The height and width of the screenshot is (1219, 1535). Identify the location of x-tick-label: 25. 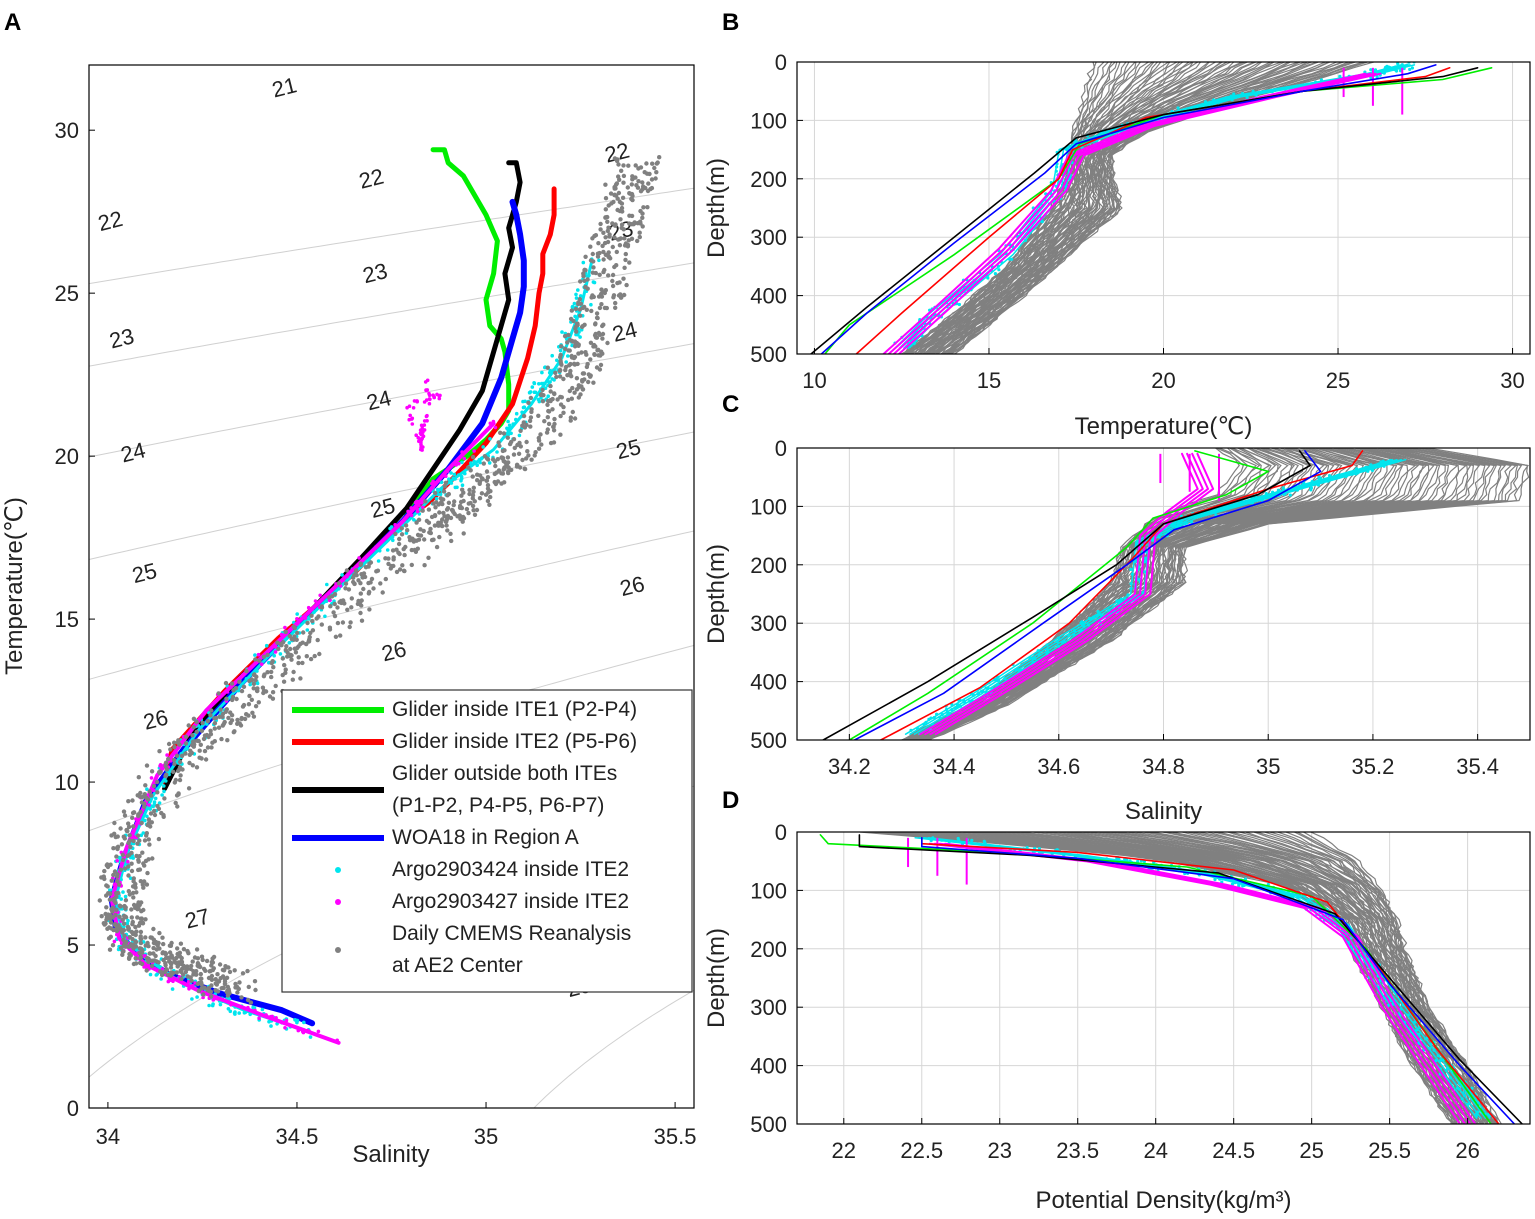
(1311, 1150).